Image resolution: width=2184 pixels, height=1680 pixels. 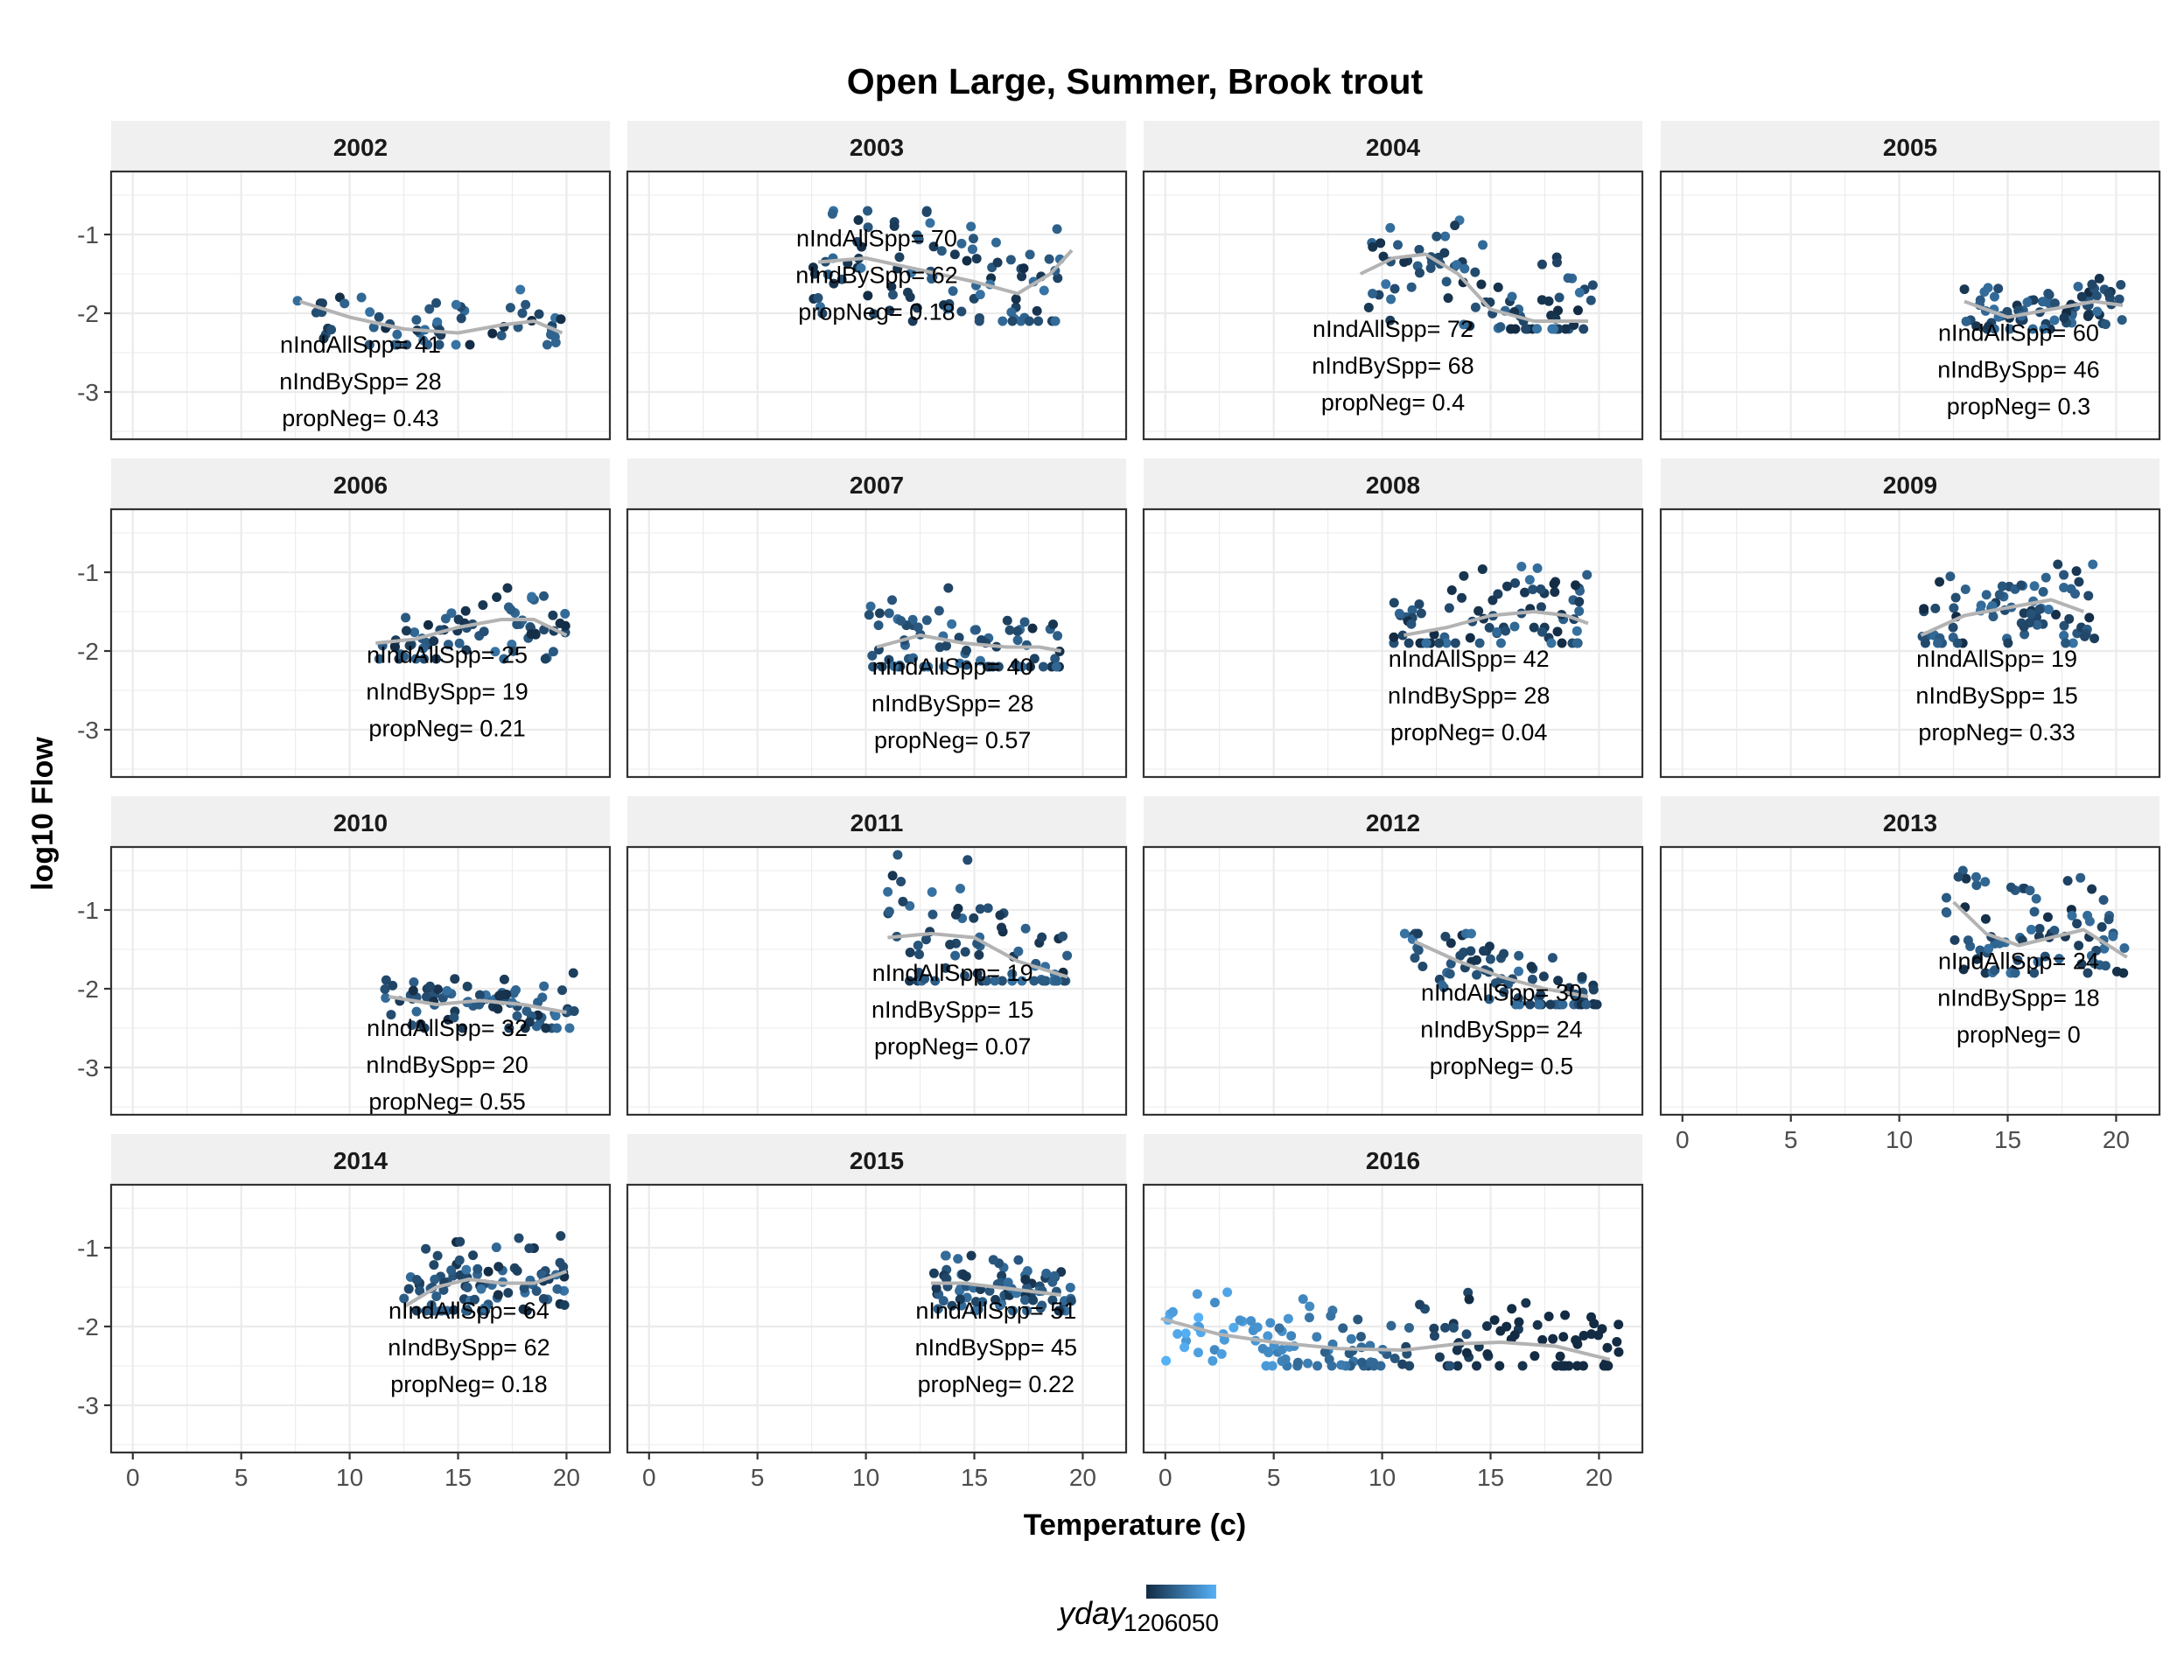 What do you see at coordinates (1137, 1610) in the screenshot?
I see `legend: yday 1206050` at bounding box center [1137, 1610].